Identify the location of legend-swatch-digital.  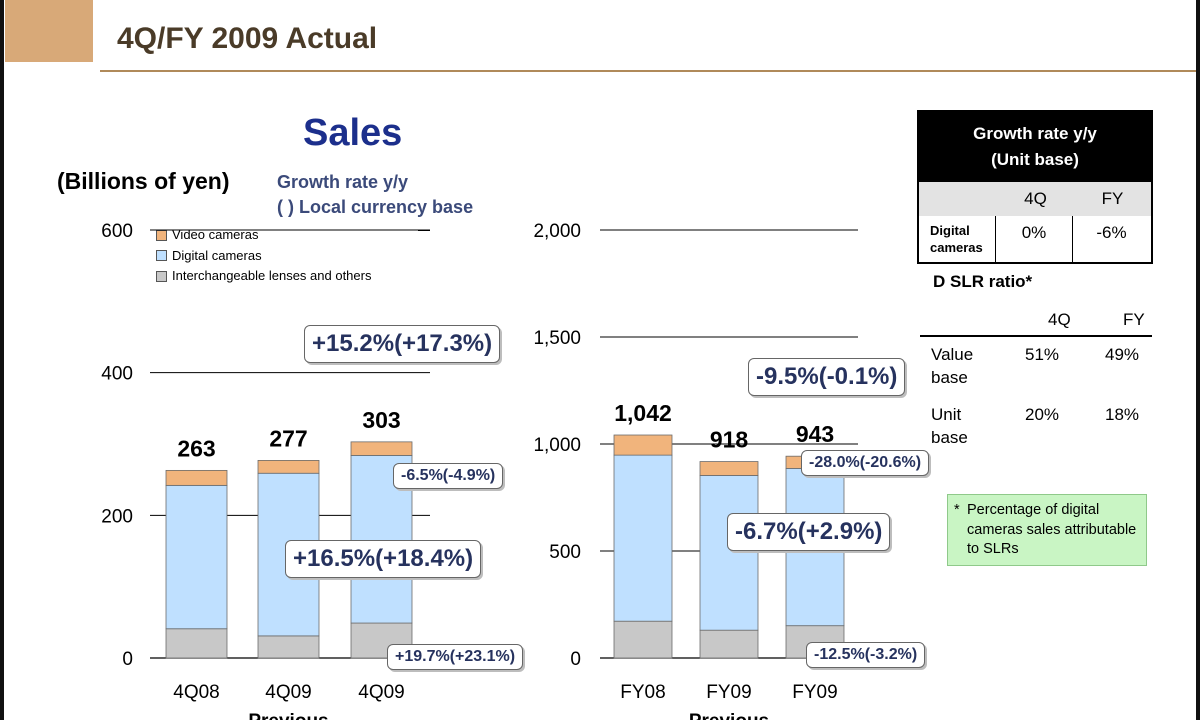
(161, 256).